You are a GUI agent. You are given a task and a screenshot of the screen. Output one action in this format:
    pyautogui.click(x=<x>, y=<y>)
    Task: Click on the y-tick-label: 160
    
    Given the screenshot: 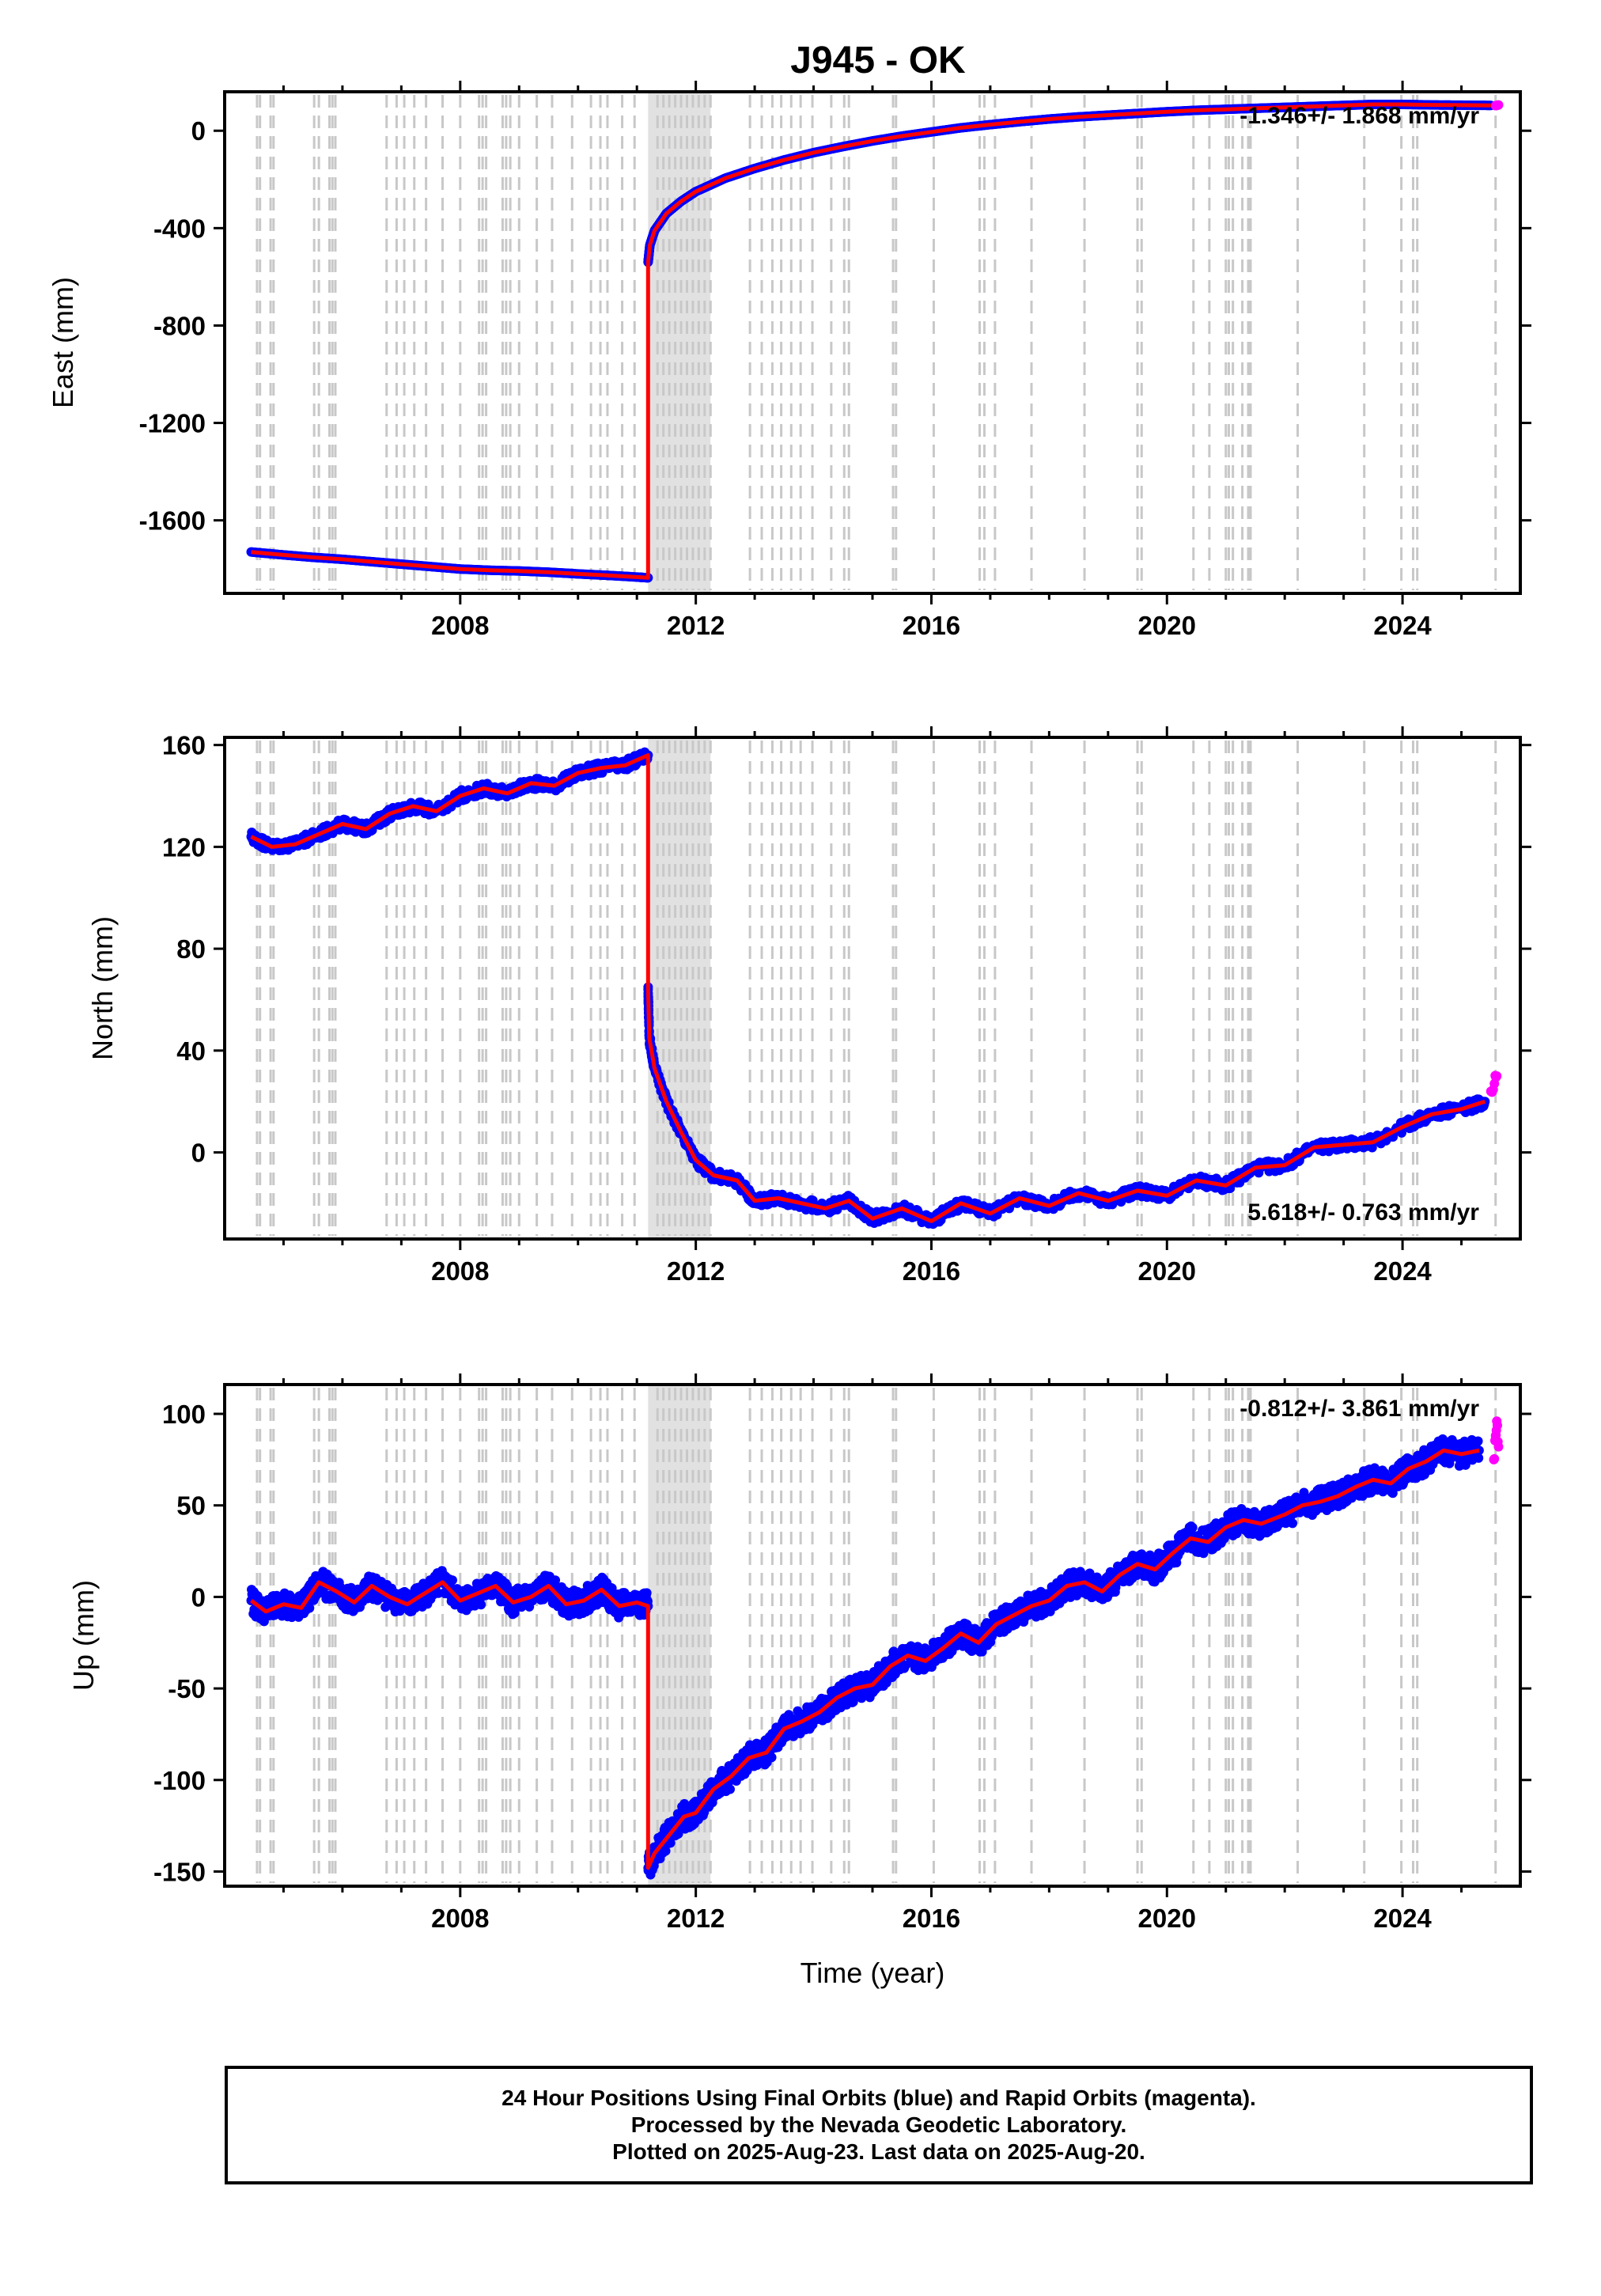 What is the action you would take?
    pyautogui.click(x=184, y=745)
    